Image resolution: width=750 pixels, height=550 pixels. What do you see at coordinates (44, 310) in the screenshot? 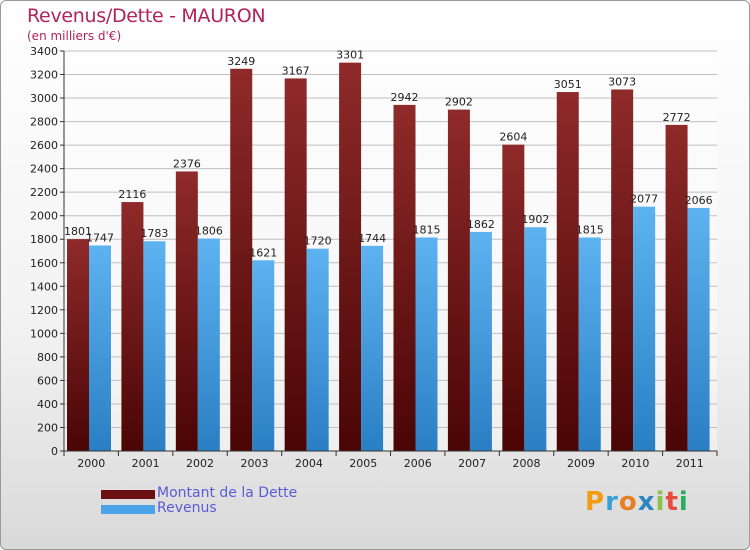
I see `y-tick-label: 1200` at bounding box center [44, 310].